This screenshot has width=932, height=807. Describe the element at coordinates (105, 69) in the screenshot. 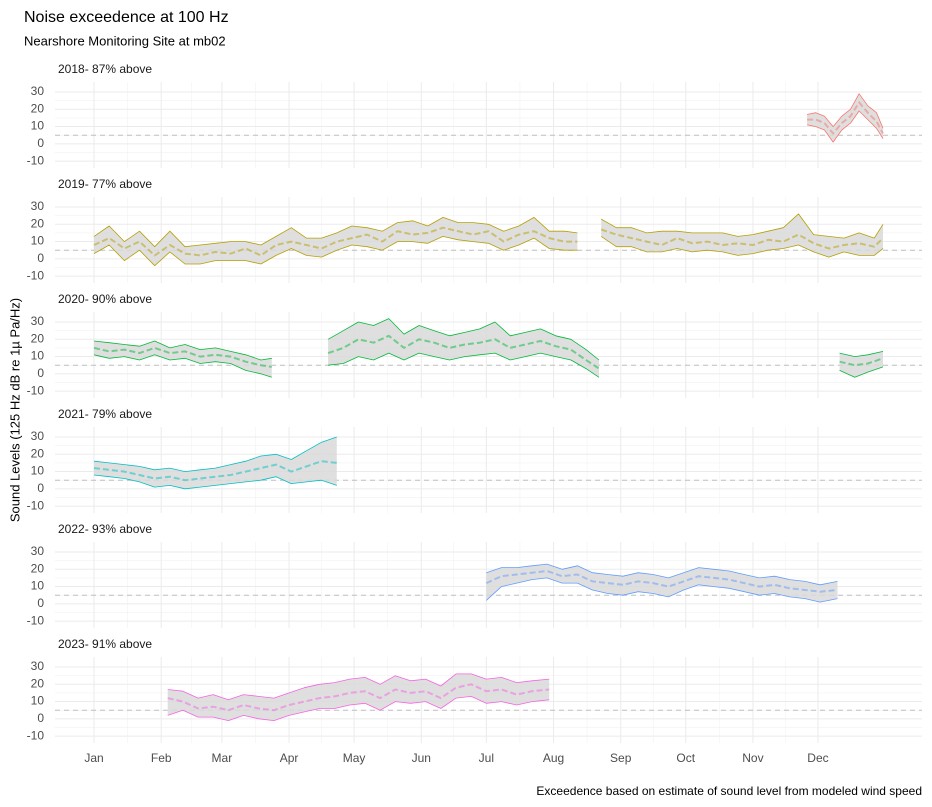

I see `panel-title: 2018- 87% above` at that location.